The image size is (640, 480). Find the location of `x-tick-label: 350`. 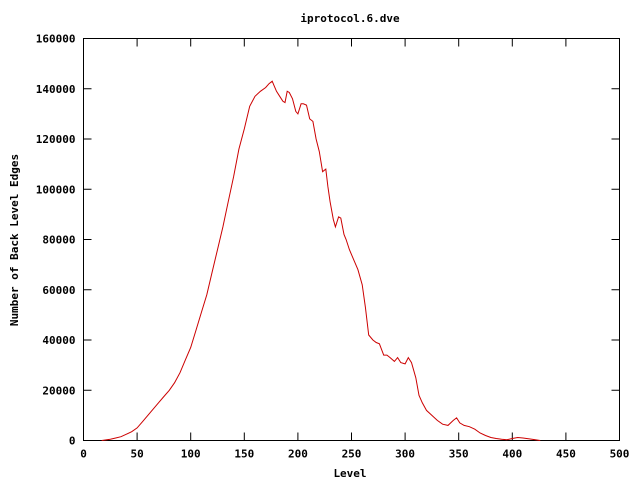

x-tick-label: 350 is located at coordinates (459, 454).